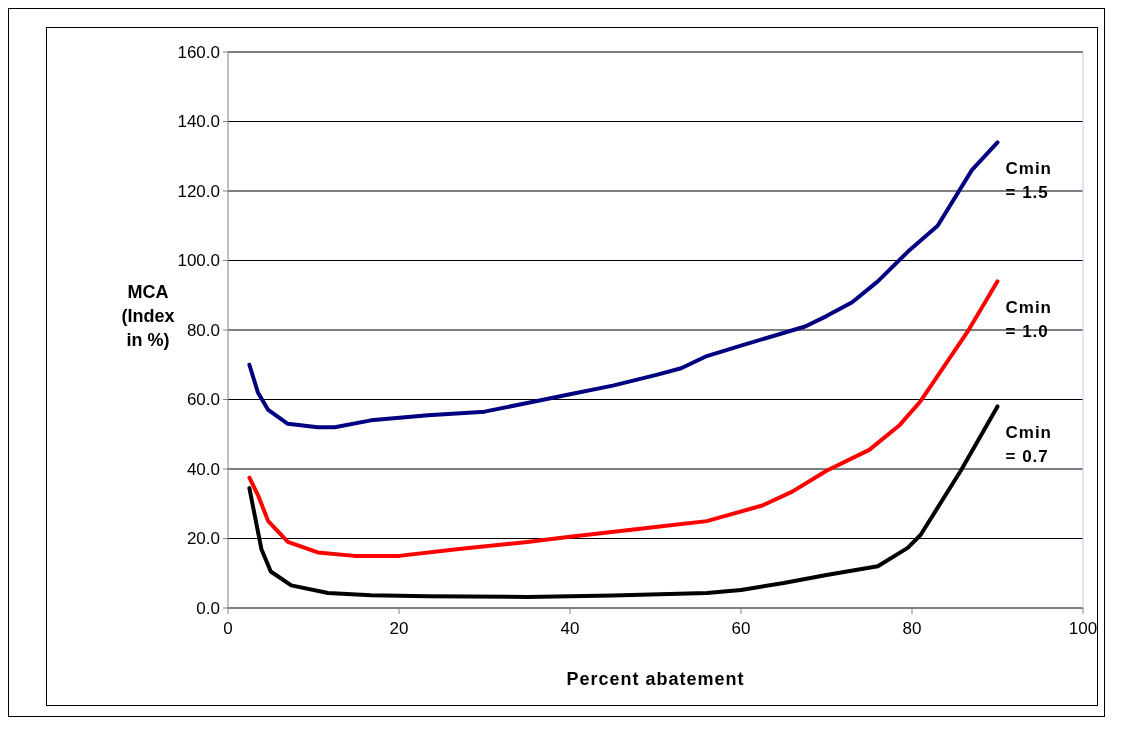 This screenshot has height=735, width=1124. Describe the element at coordinates (655, 679) in the screenshot. I see `x-axis-title: Percent abatement` at that location.